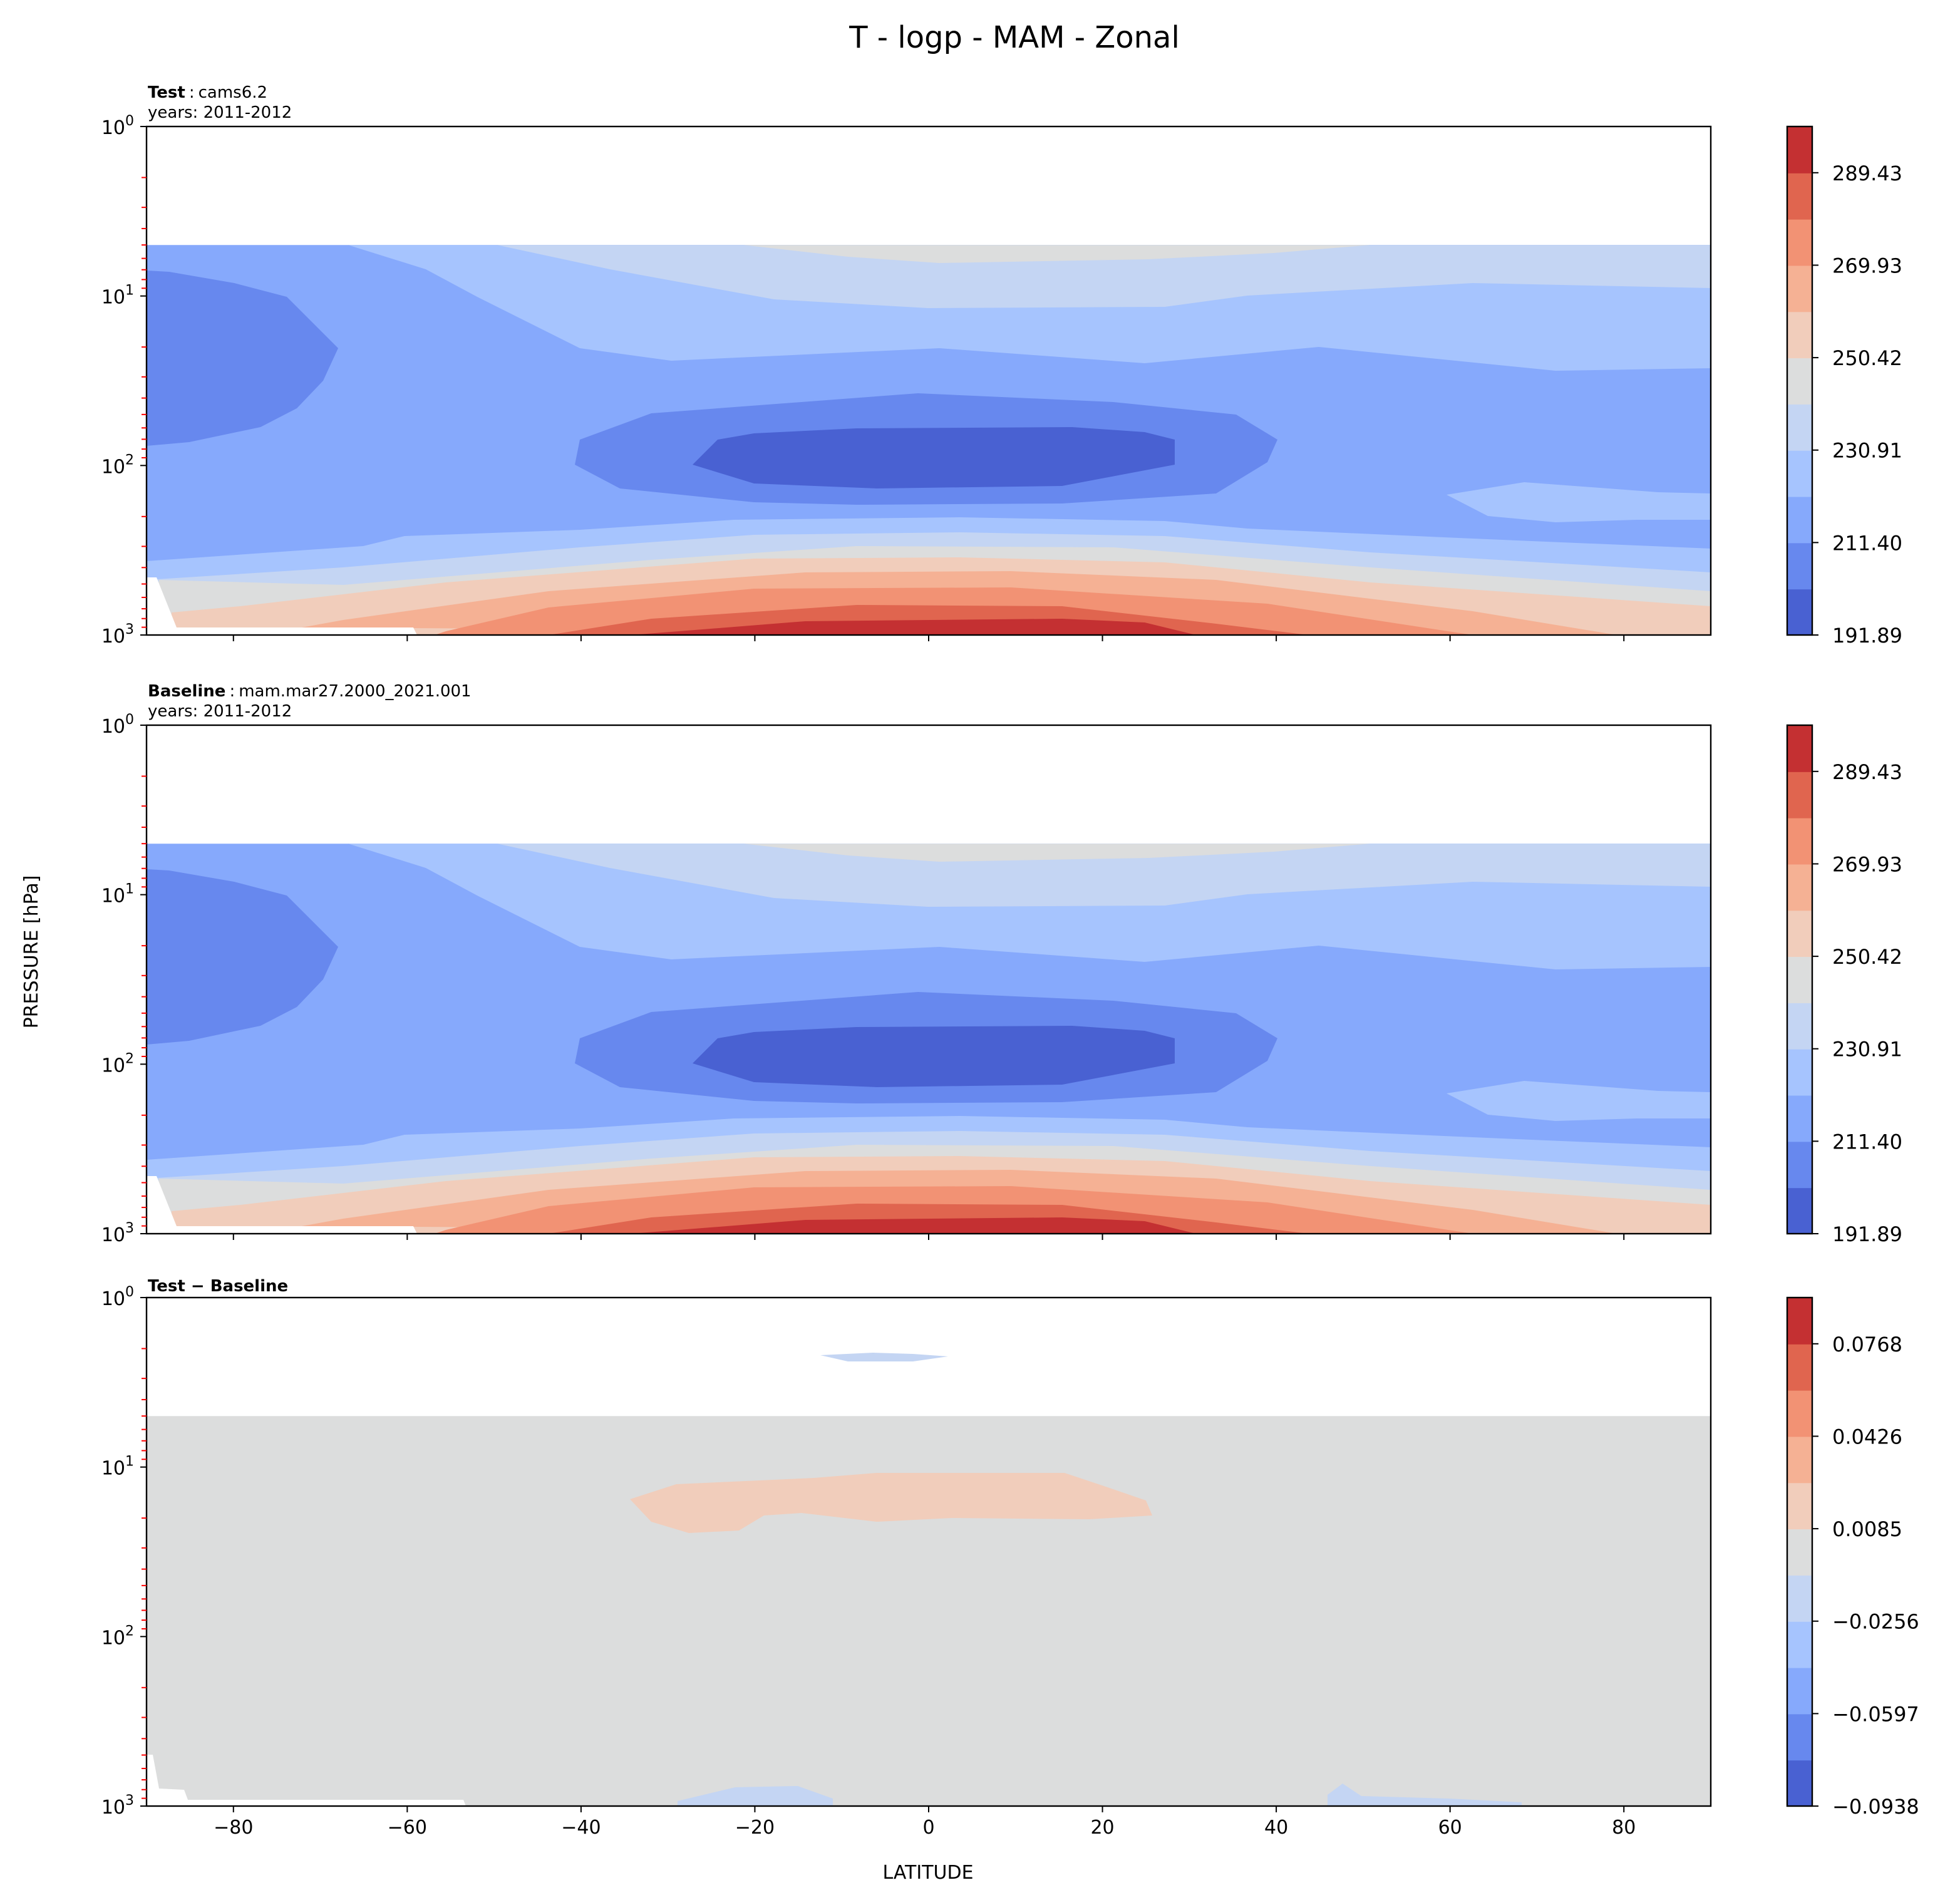 The height and width of the screenshot is (1900, 1960). Describe the element at coordinates (1867, 864) in the screenshot. I see `colorbar-tick-label: 269.93` at that location.